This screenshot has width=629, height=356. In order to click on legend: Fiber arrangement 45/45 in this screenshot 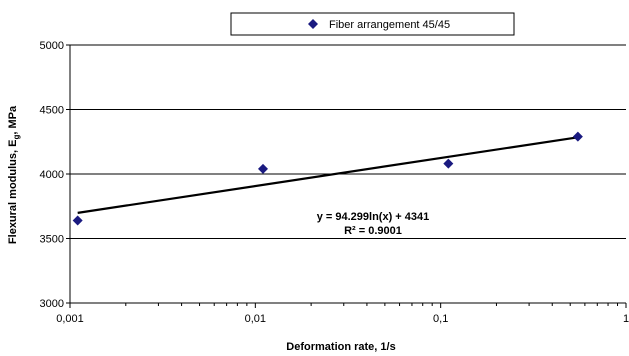, I will do `click(372, 24)`.